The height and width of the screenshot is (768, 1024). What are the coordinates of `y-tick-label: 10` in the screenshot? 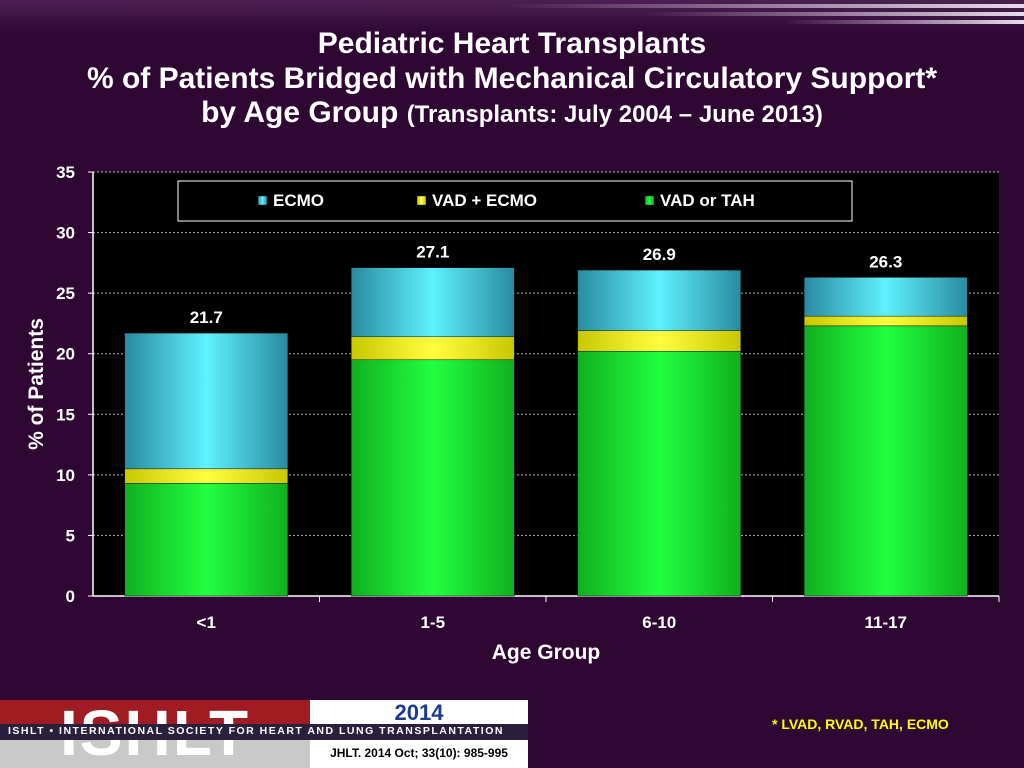 It's located at (65, 475).